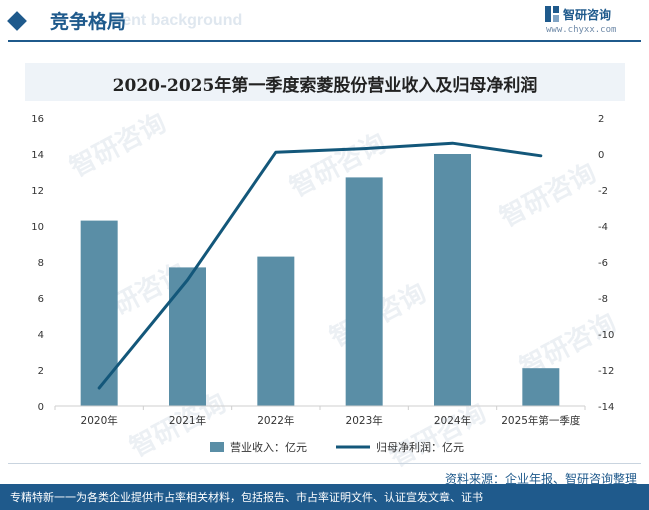  I want to click on brand-url: www.chyxx.com, so click(581, 30).